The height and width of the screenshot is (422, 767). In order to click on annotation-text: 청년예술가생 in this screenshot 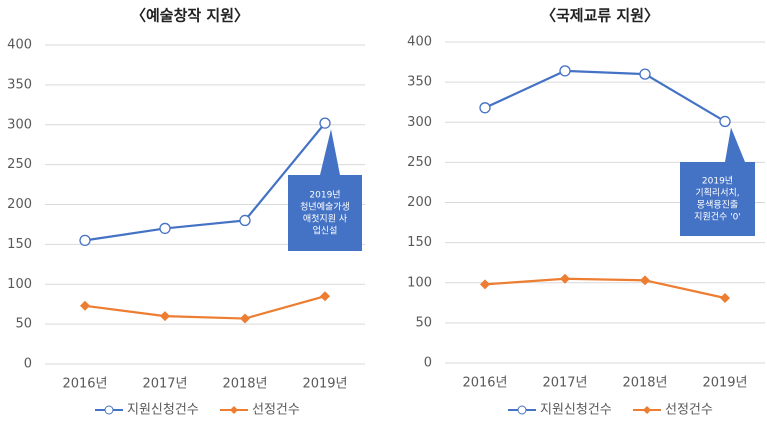, I will do `click(325, 207)`.